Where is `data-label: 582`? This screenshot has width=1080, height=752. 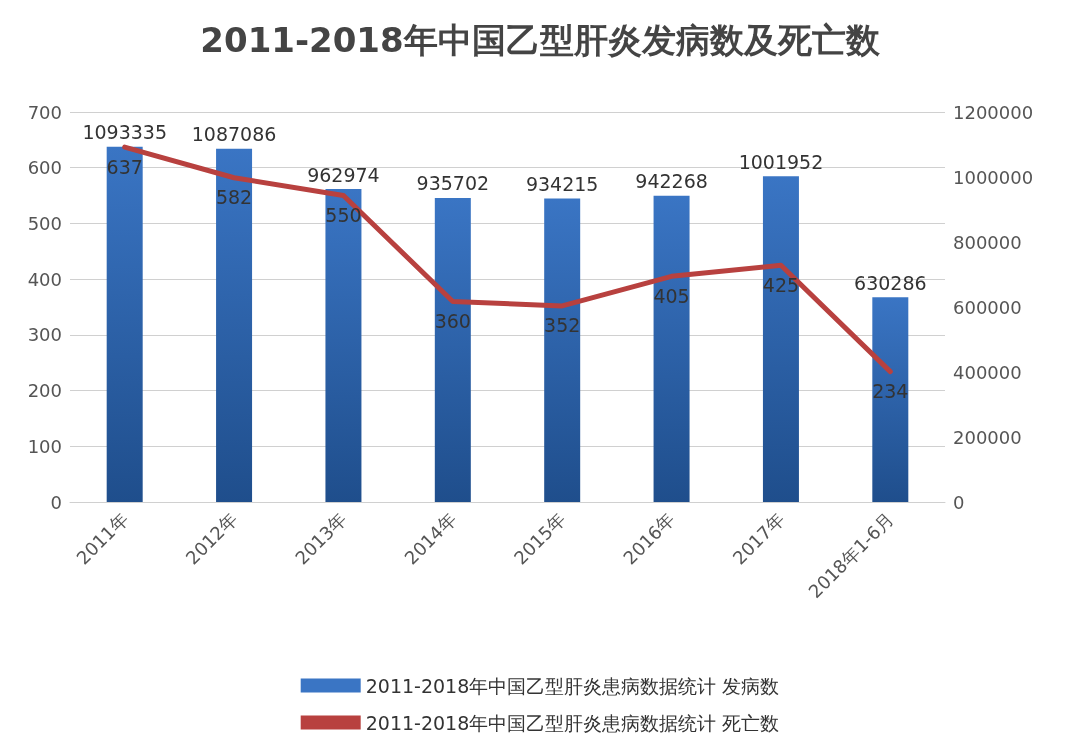
data-label: 582 is located at coordinates (234, 197).